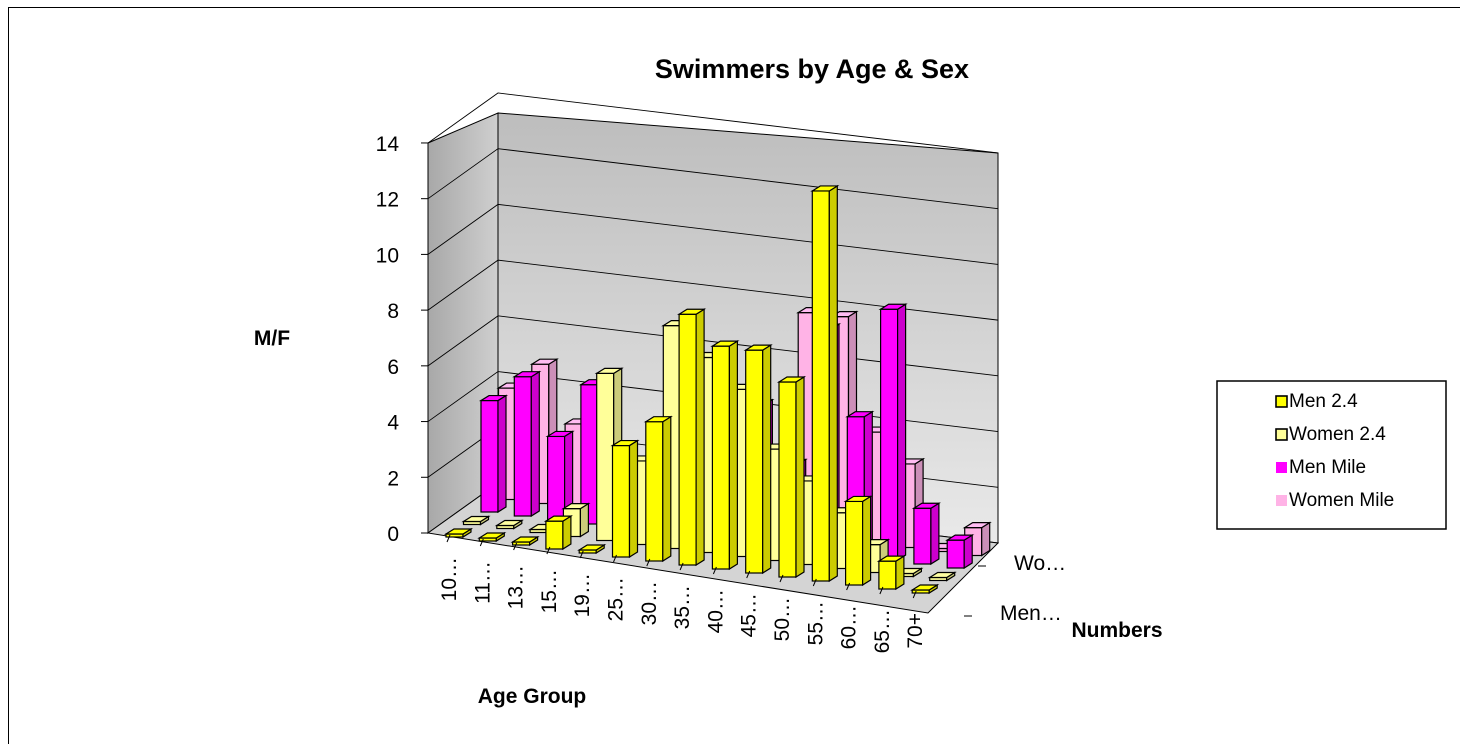 The width and height of the screenshot is (1461, 745). I want to click on legend-label: Women Mile, so click(1341, 500).